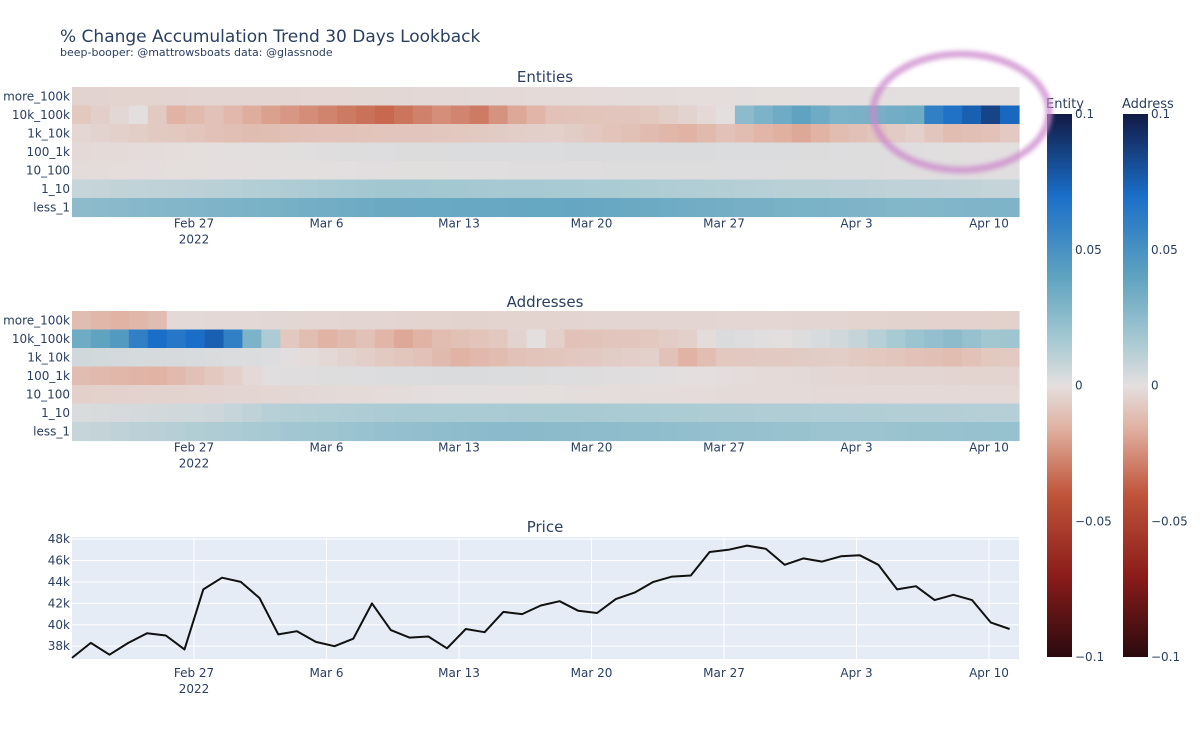  What do you see at coordinates (59, 646) in the screenshot?
I see `price-y-tick-label: 38k` at bounding box center [59, 646].